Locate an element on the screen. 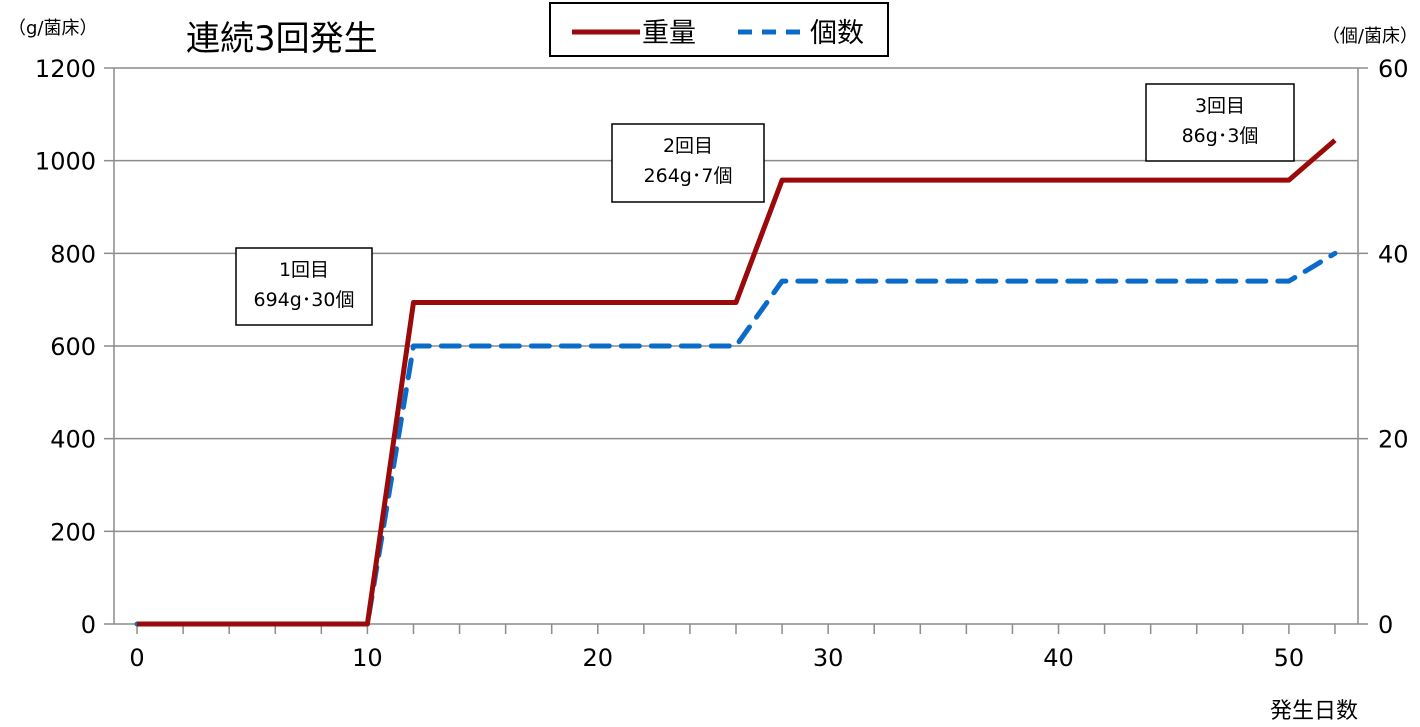  left-tick-label: 400 is located at coordinates (73, 440).